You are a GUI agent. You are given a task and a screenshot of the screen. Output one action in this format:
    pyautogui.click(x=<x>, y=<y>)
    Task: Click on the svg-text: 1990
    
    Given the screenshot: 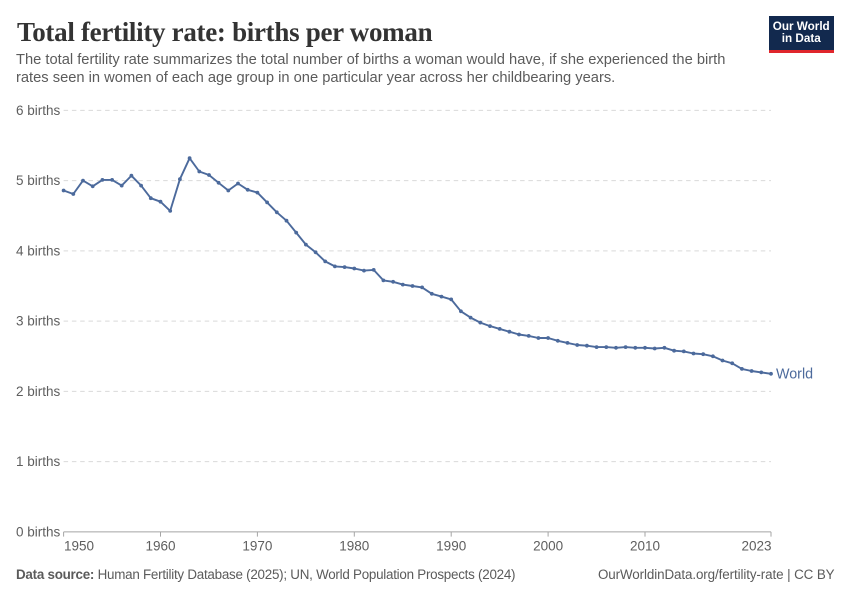 What is the action you would take?
    pyautogui.click(x=451, y=546)
    